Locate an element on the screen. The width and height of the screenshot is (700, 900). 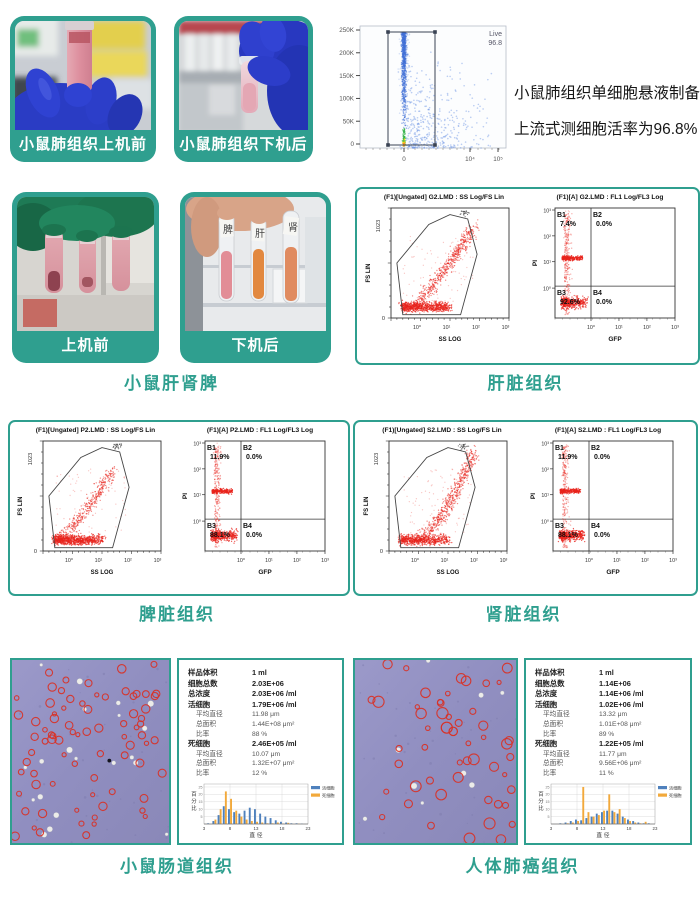
tube-in-blue-glove-photo-art is located at coordinates (83, 75).